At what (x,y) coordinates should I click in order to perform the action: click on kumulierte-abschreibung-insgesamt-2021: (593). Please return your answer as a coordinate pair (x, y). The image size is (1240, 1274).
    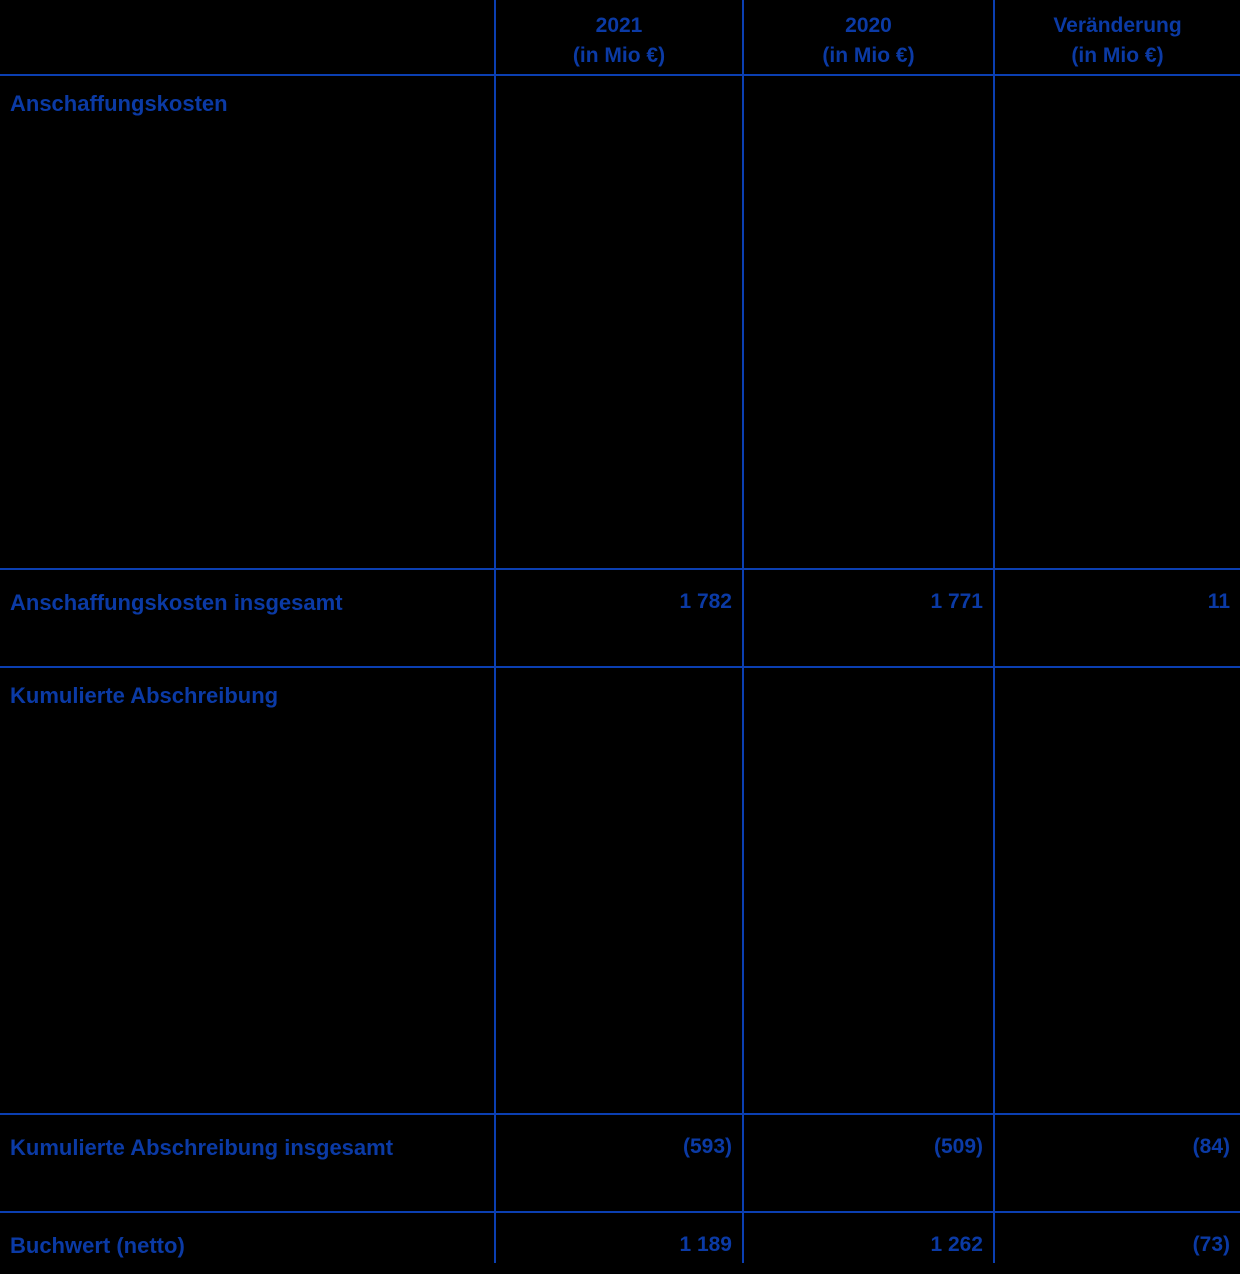
    Looking at the image, I should click on (618, 1164).